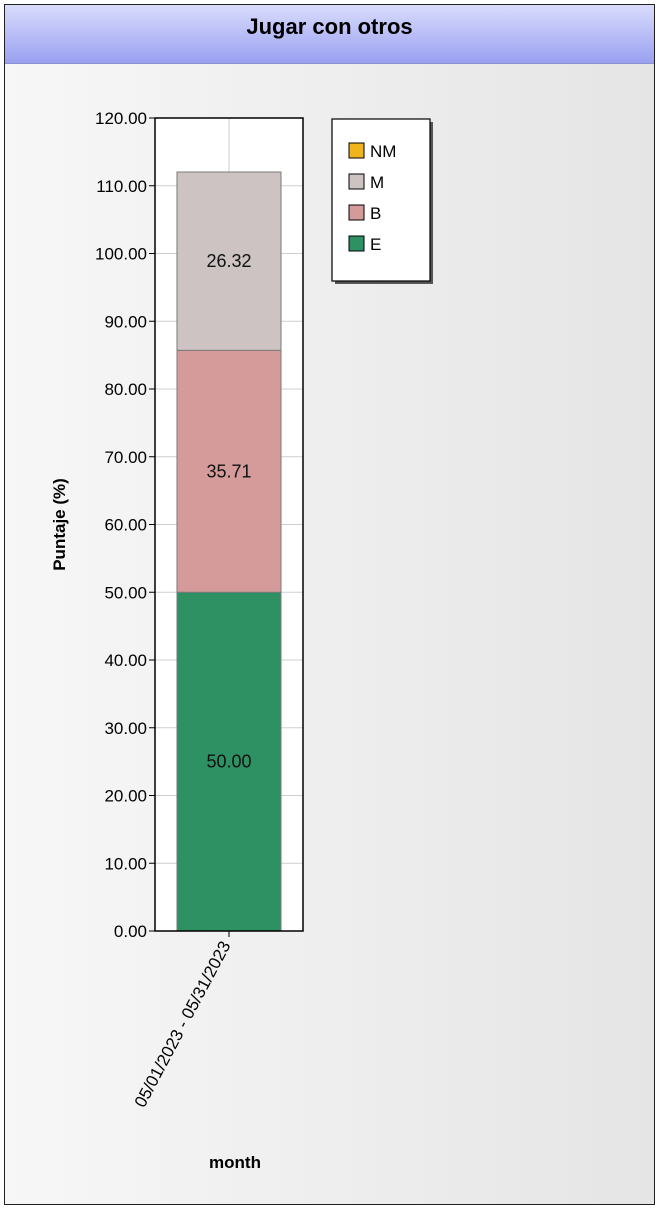 This screenshot has width=659, height=1209. I want to click on y-tick-label: 50.00, so click(125, 592).